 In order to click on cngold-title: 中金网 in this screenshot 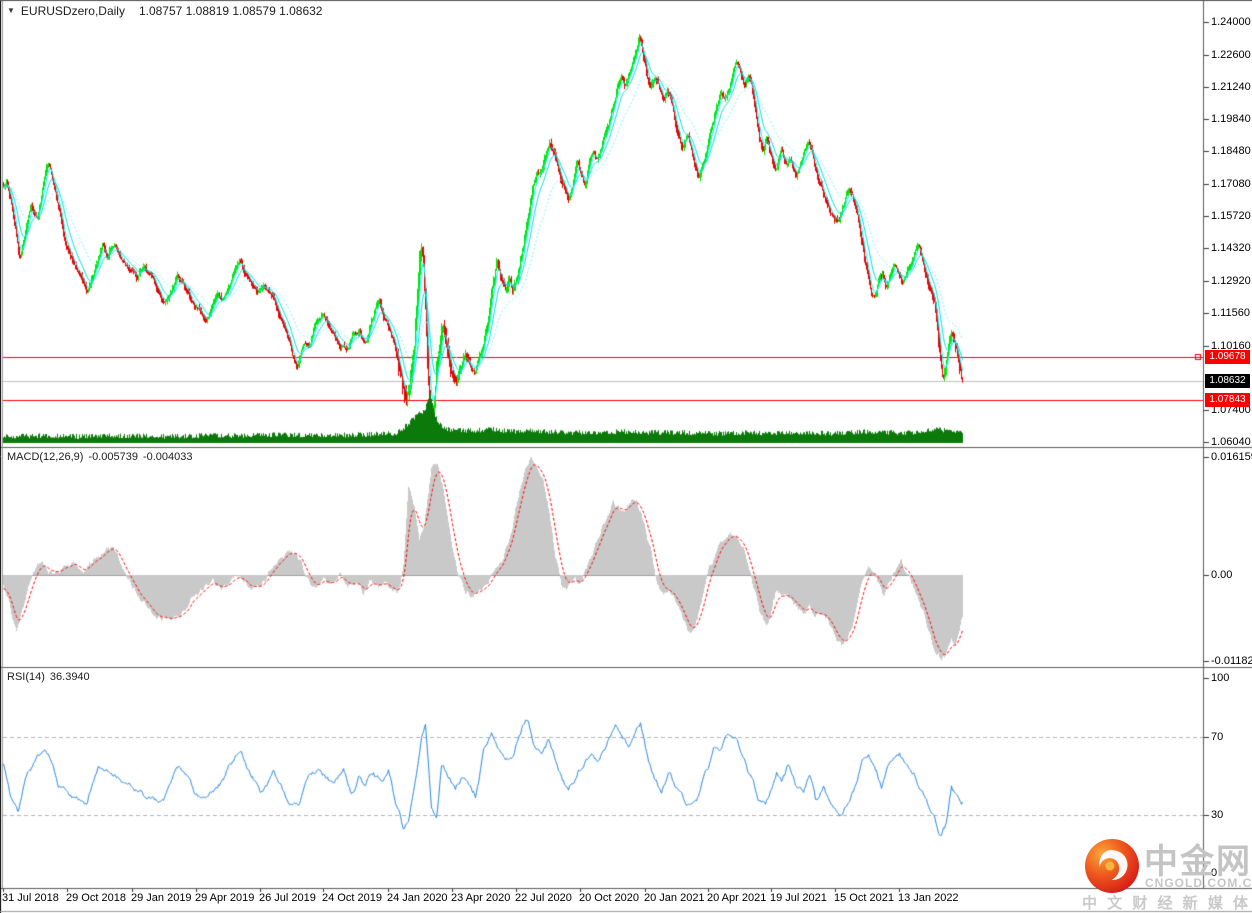, I will do `click(1198, 862)`.